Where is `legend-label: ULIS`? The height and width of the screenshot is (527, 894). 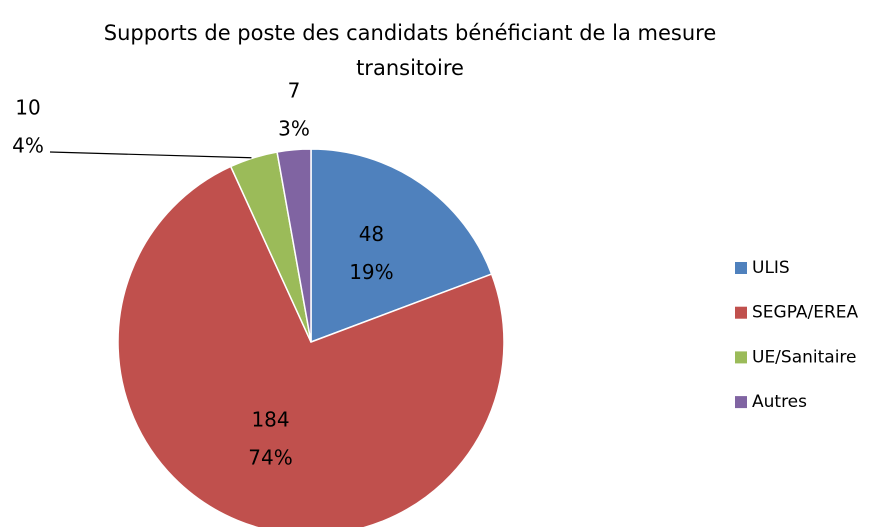 legend-label: ULIS is located at coordinates (771, 268).